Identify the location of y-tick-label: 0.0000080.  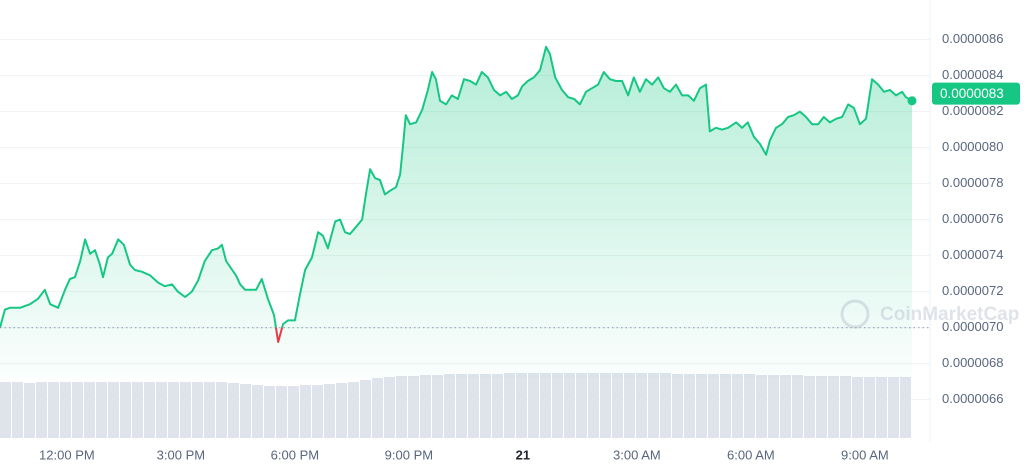
(972, 146).